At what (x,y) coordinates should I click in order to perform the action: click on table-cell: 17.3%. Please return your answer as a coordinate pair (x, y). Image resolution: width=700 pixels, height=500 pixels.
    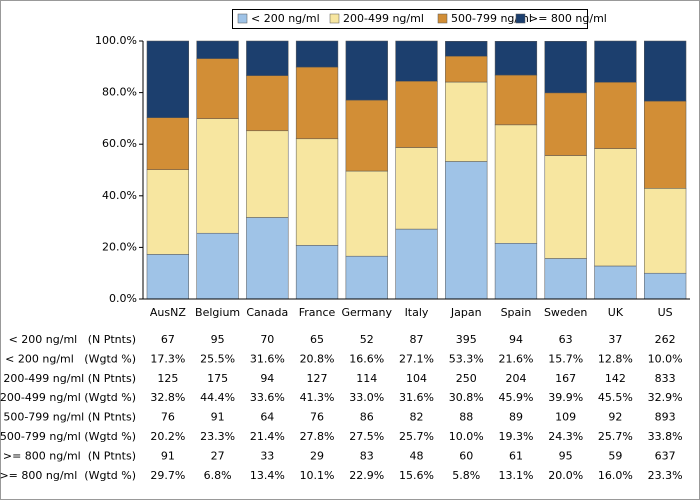
    Looking at the image, I should click on (167, 358).